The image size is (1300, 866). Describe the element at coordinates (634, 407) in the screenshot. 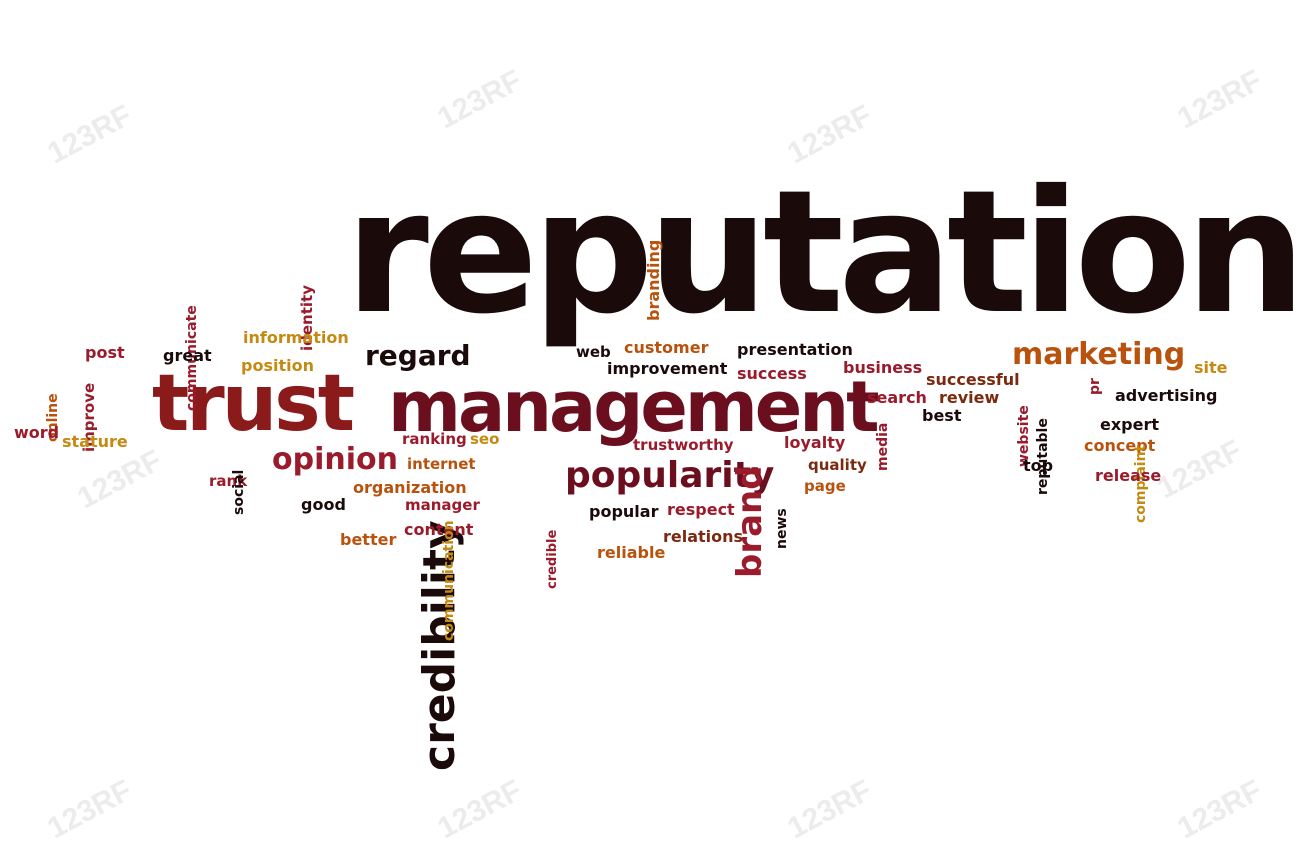

I see `cloud-word-management: management` at that location.